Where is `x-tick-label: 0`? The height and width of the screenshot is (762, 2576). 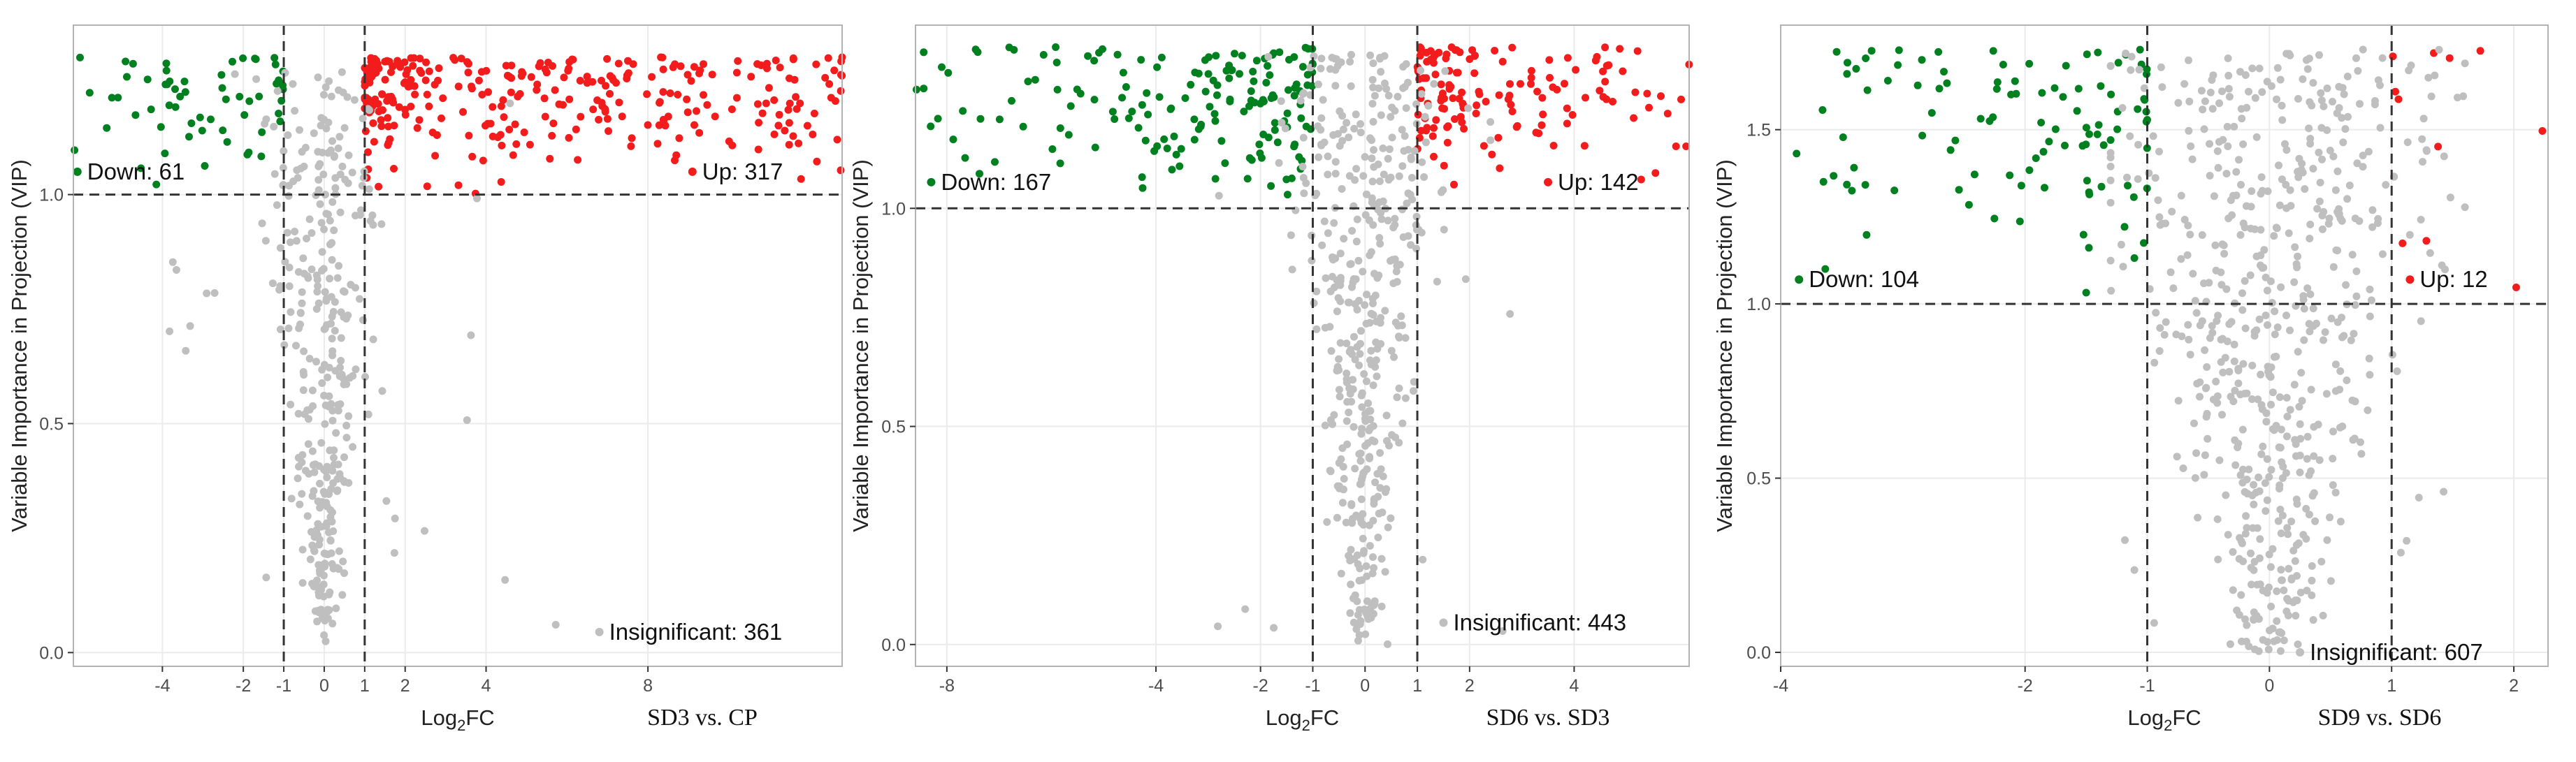 x-tick-label: 0 is located at coordinates (1365, 686).